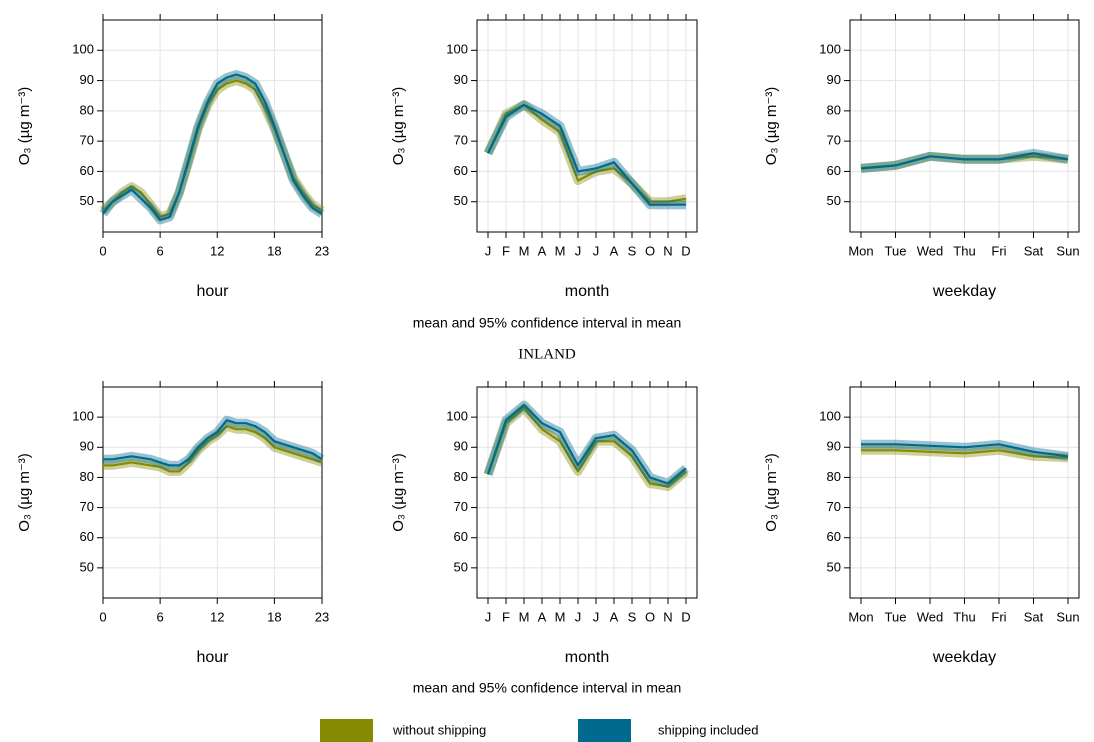  What do you see at coordinates (506, 250) in the screenshot?
I see `x-tick-label: F` at bounding box center [506, 250].